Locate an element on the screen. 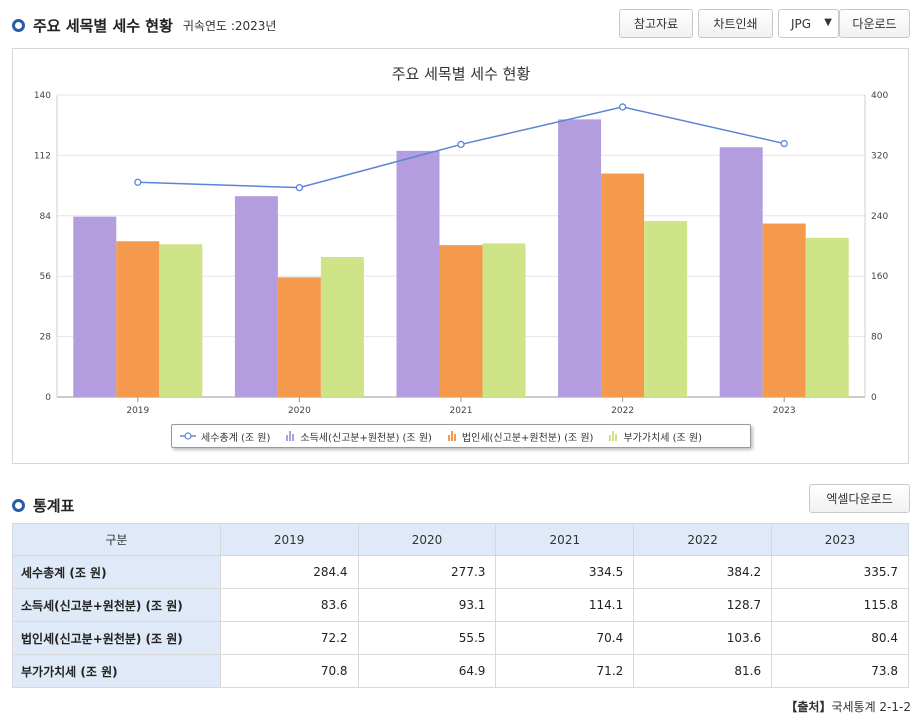 Image resolution: width=921 pixels, height=724 pixels. column-header: 2019 is located at coordinates (289, 539).